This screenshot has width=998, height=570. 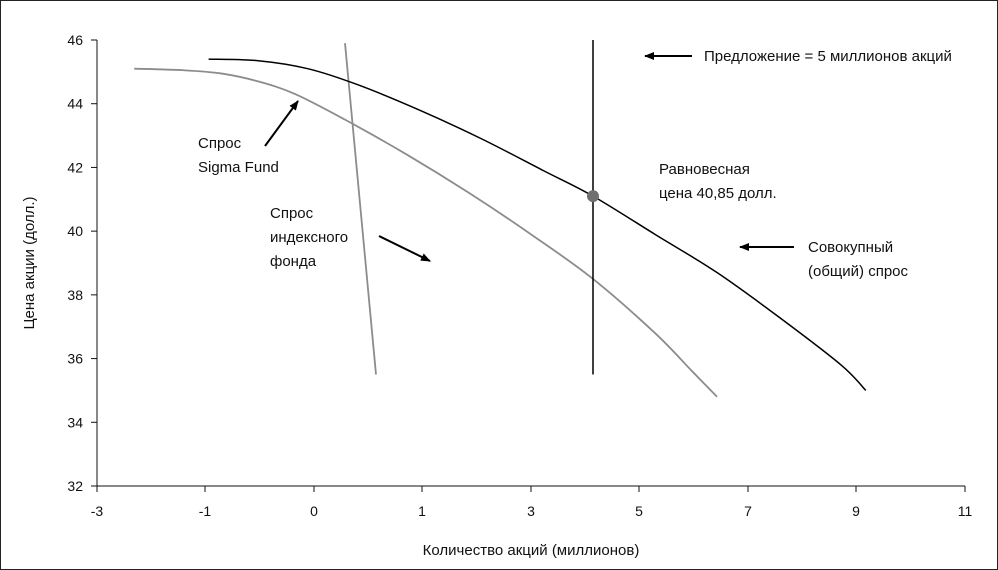 I want to click on y-ticks: 32 34 36 38 40 42 44 46, so click(x=82, y=263).